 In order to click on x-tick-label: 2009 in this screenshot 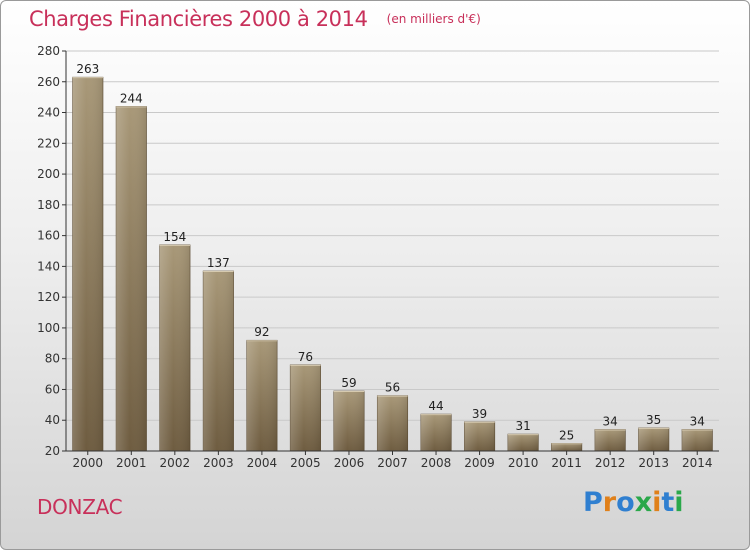, I will do `click(479, 463)`.